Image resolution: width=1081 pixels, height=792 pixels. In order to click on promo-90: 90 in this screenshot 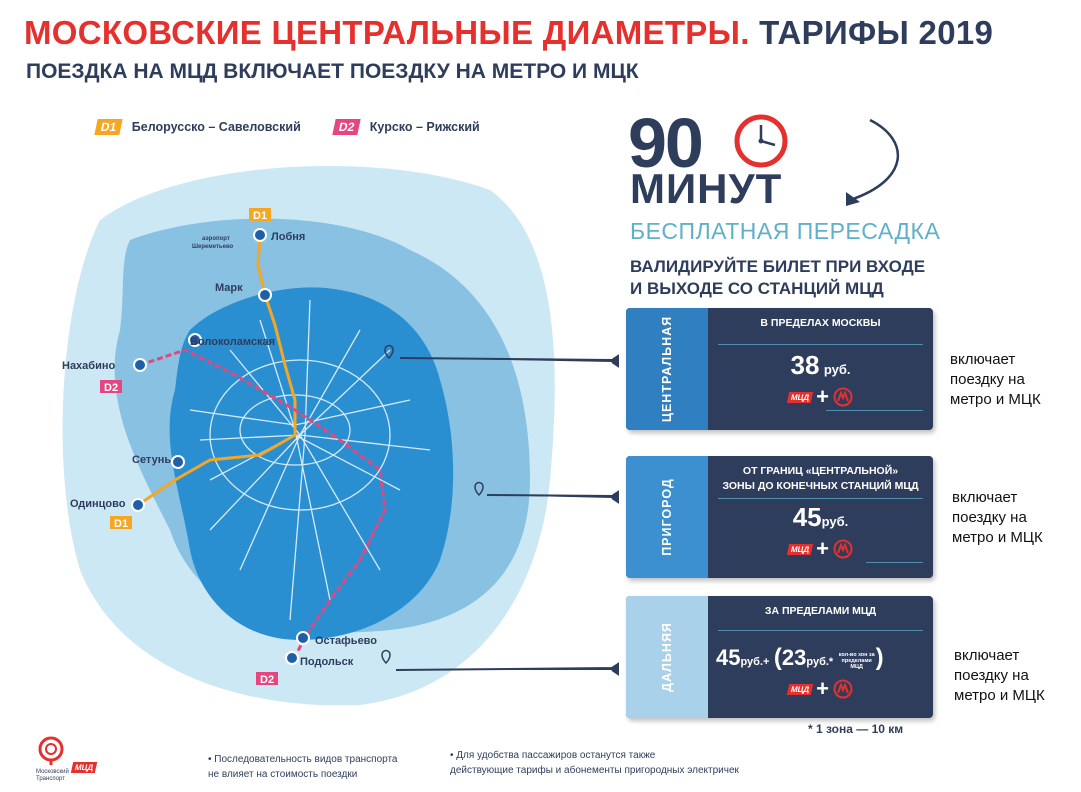, I will do `click(666, 143)`.